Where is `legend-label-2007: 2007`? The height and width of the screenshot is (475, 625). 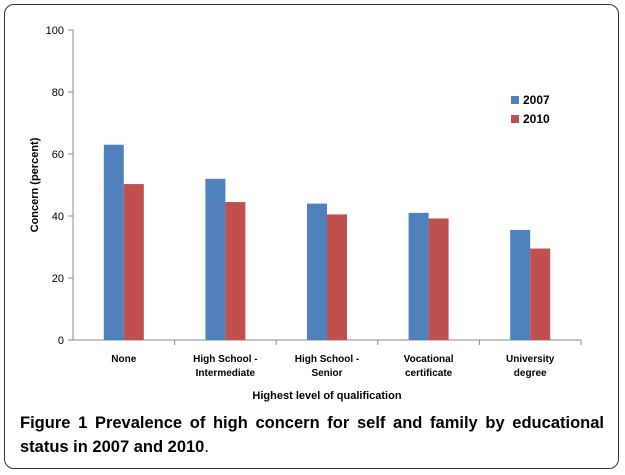
legend-label-2007: 2007 is located at coordinates (536, 100).